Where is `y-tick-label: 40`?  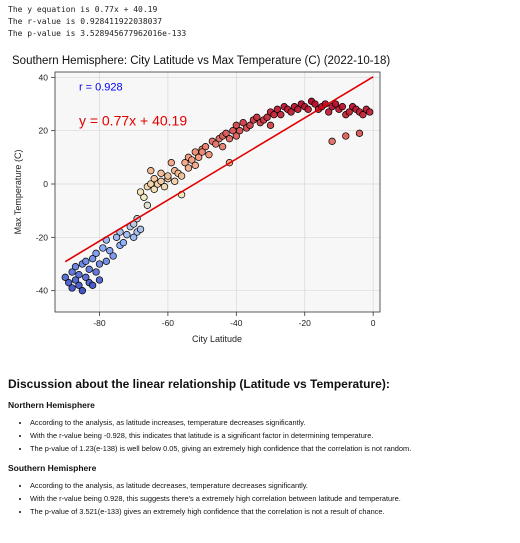 y-tick-label: 40 is located at coordinates (44, 77).